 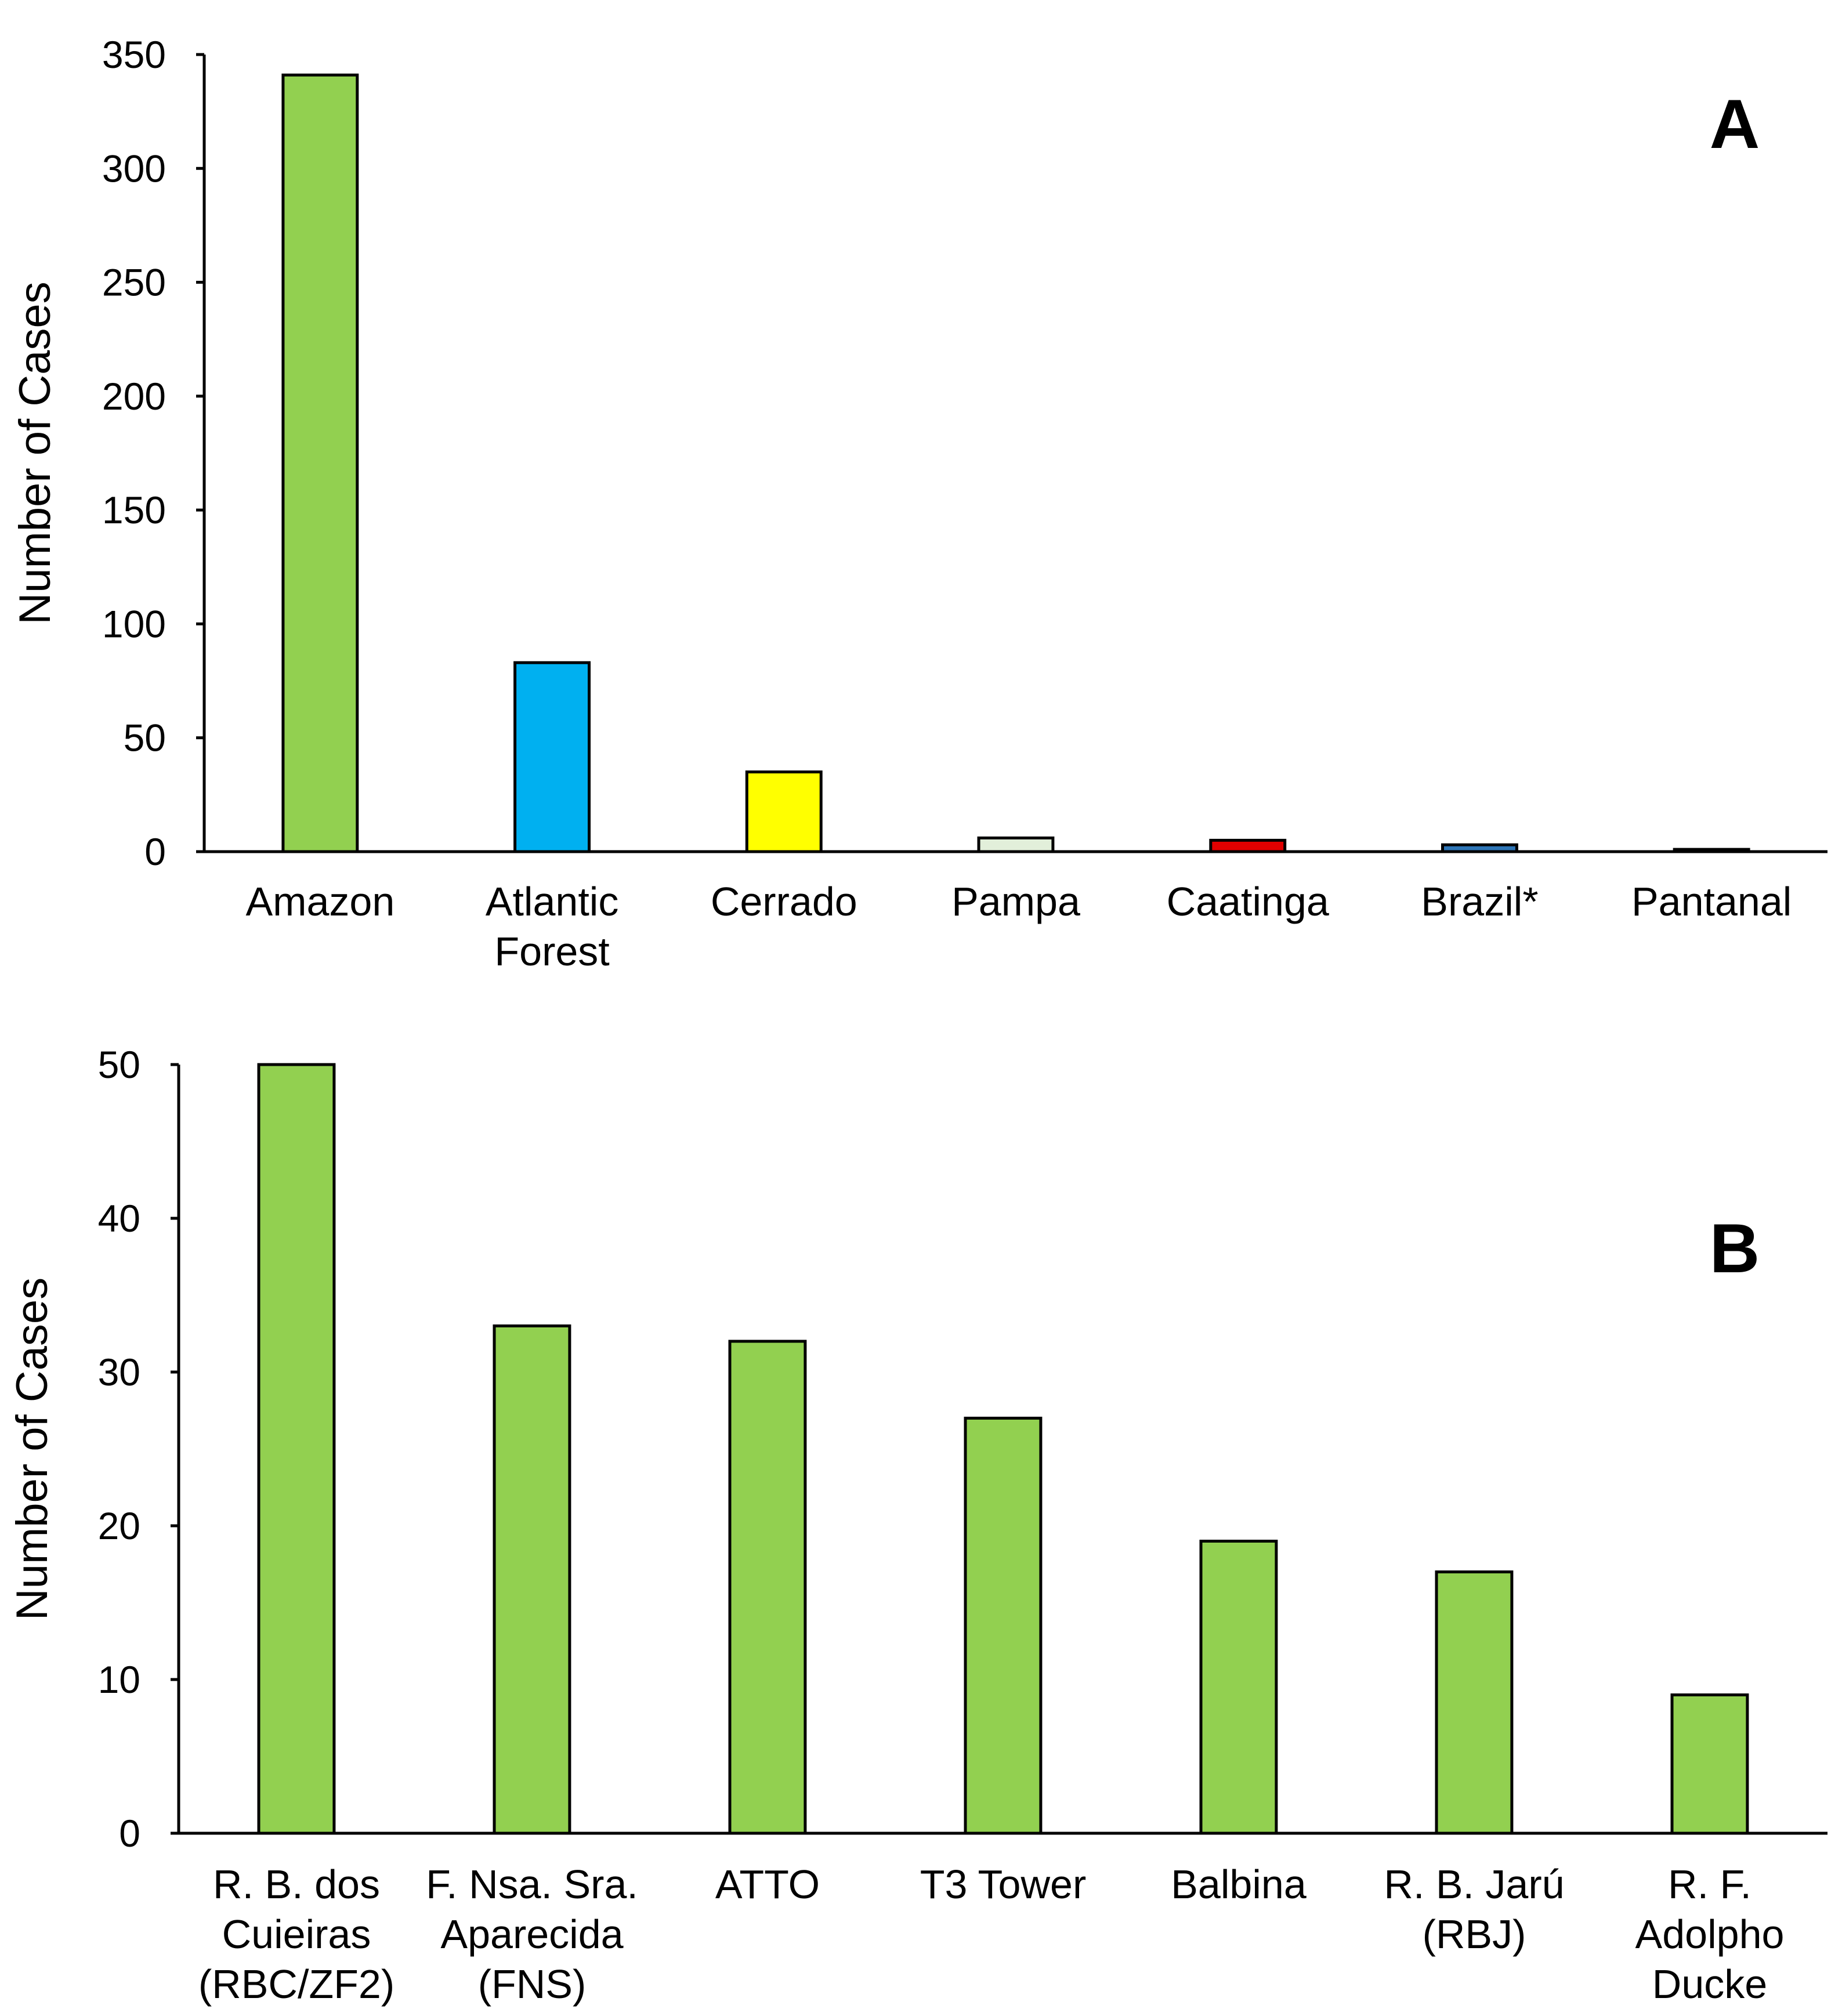 I want to click on category-label: Pantanal, so click(x=1712, y=901).